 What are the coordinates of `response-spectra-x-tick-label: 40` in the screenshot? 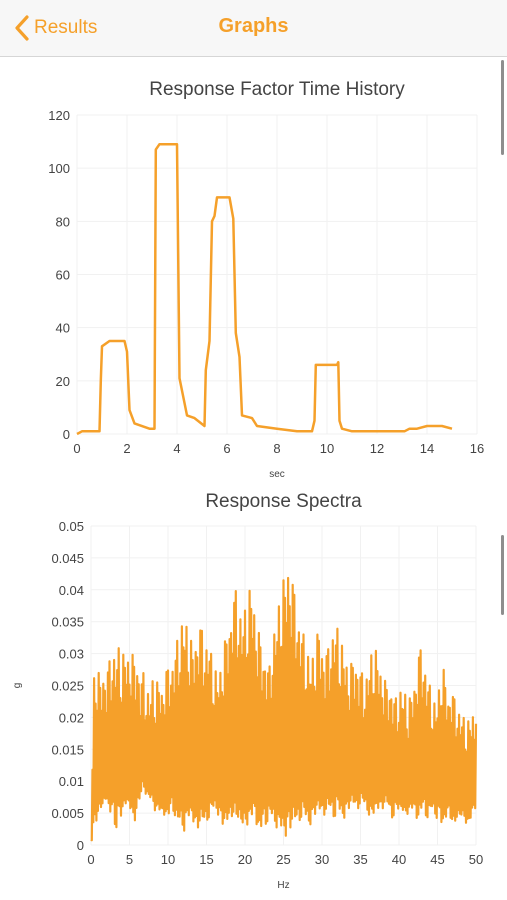 It's located at (399, 859).